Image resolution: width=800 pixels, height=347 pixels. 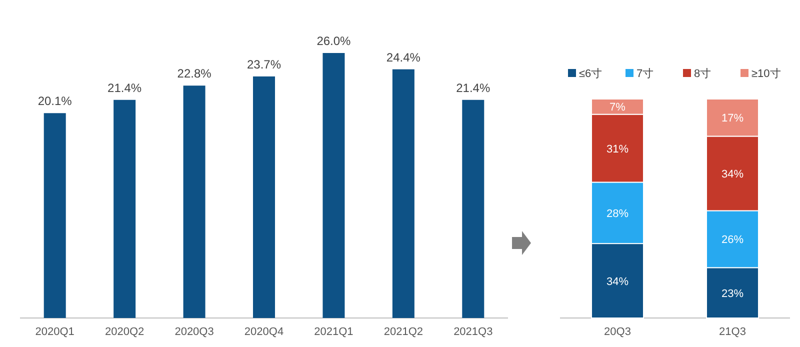 I want to click on x-tick-label: 20Q3, so click(x=617, y=332).